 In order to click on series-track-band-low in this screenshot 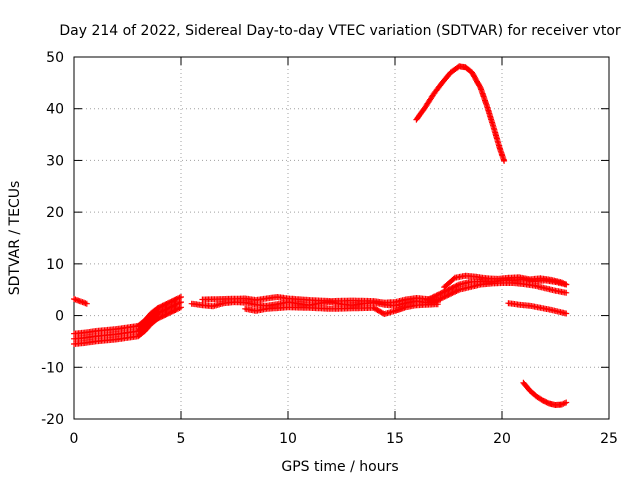, I will do `click(127, 325)`.